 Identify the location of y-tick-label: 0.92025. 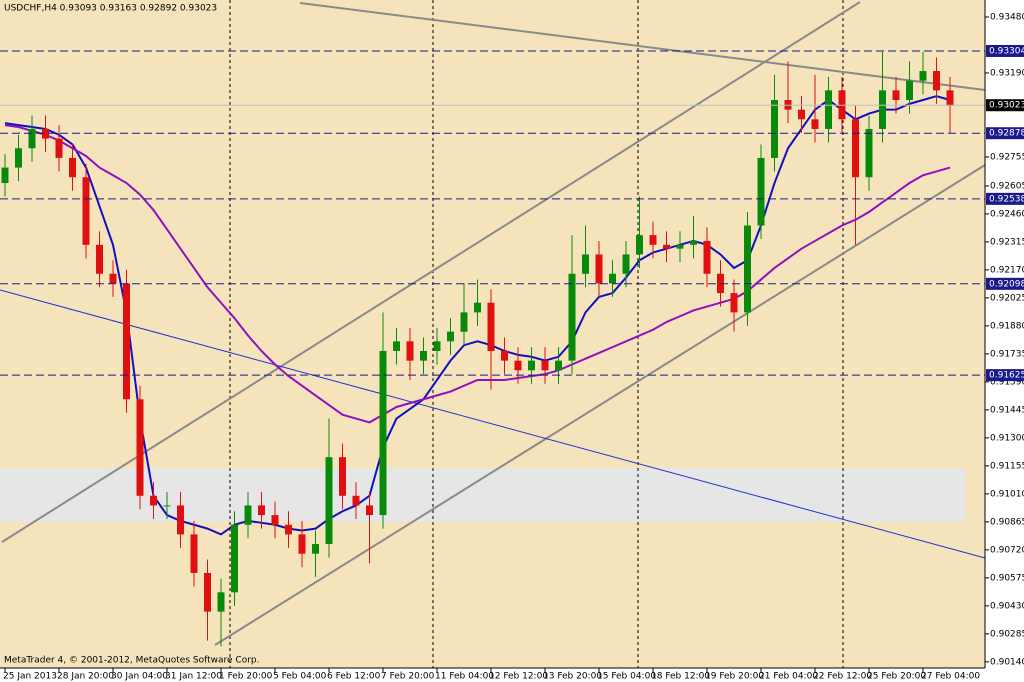
(1007, 298).